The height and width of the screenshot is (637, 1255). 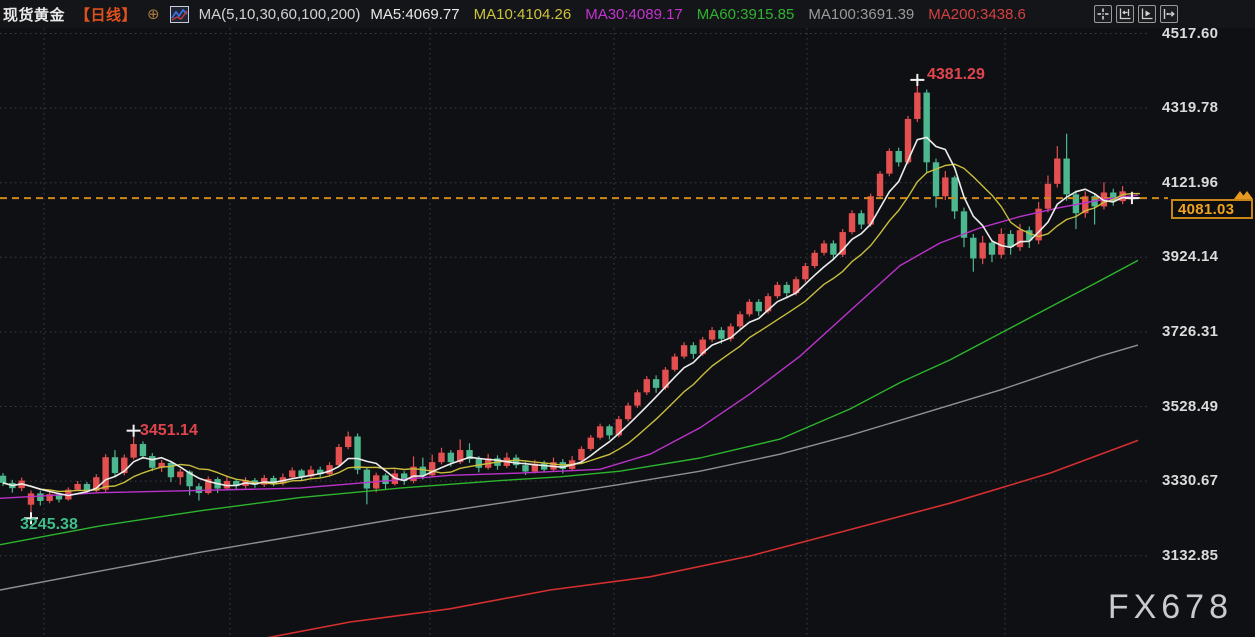 I want to click on price-axis-label: 3726.31, so click(x=1190, y=331).